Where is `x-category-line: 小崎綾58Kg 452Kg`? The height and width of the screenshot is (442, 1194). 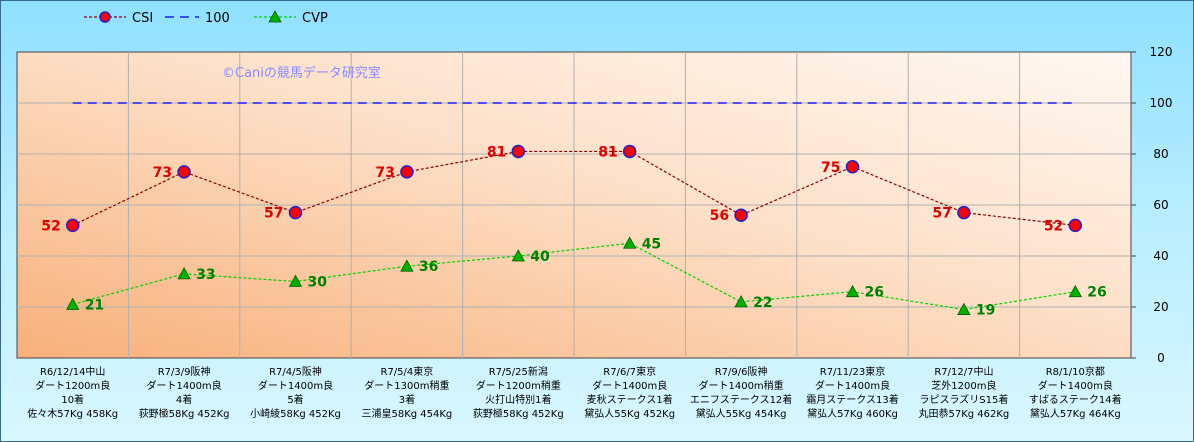
x-category-line: 小崎綾58Kg 452Kg is located at coordinates (295, 413).